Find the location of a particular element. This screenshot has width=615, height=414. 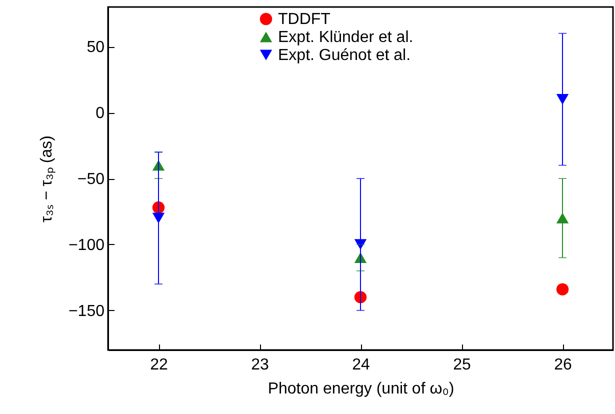

x-tick-label: 26 is located at coordinates (563, 365).